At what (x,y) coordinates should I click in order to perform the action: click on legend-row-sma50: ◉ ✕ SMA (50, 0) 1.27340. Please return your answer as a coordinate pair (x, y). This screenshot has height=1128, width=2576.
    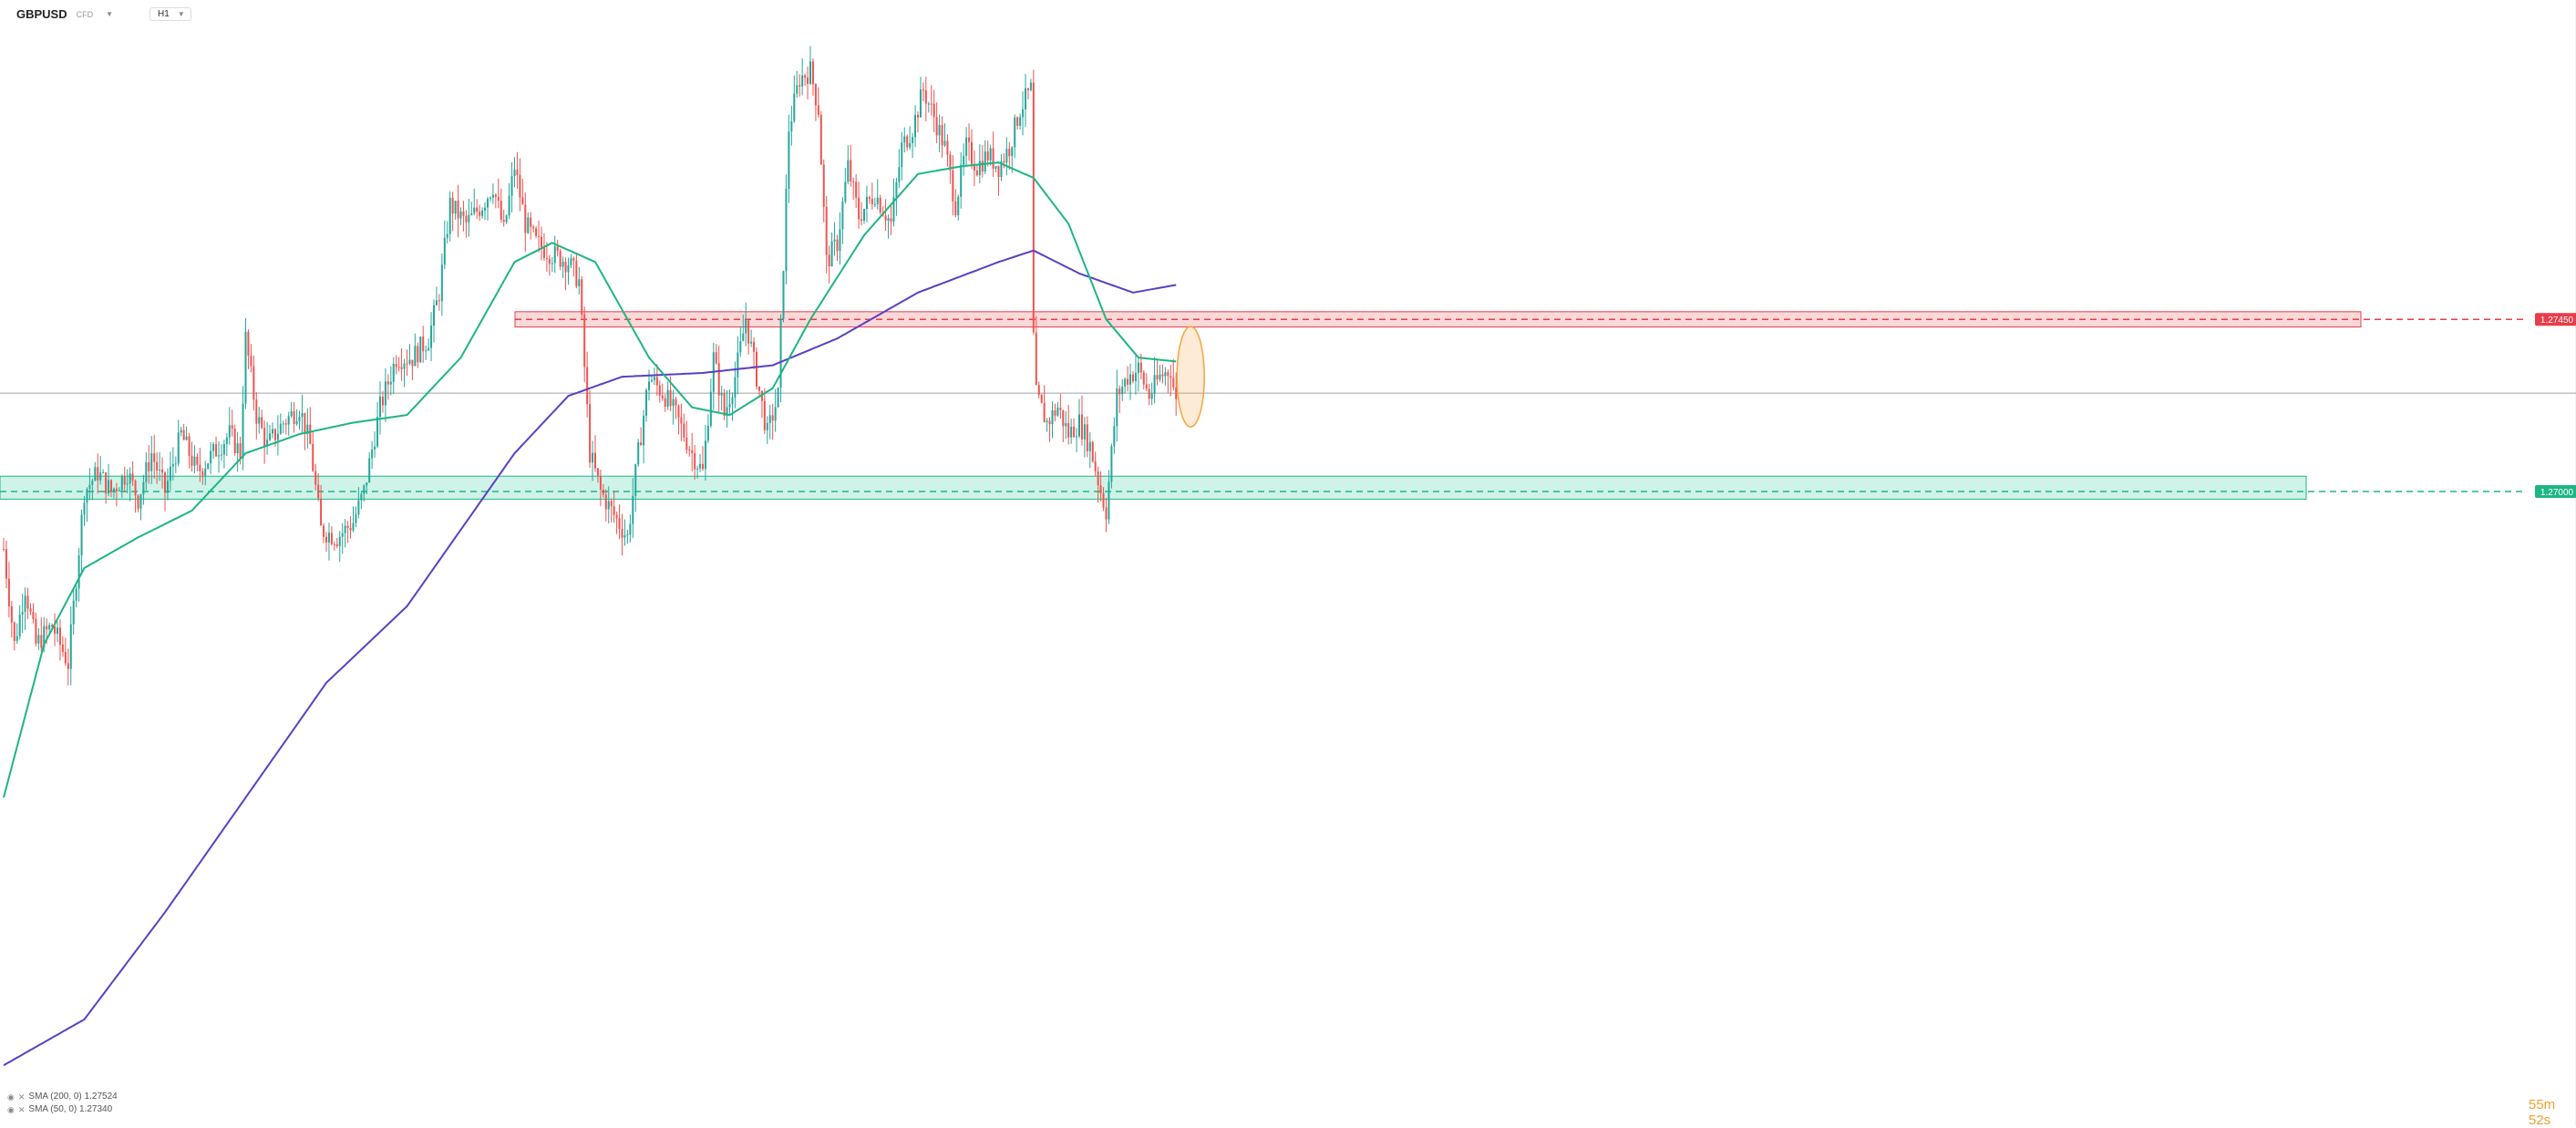
    Looking at the image, I should click on (62, 1109).